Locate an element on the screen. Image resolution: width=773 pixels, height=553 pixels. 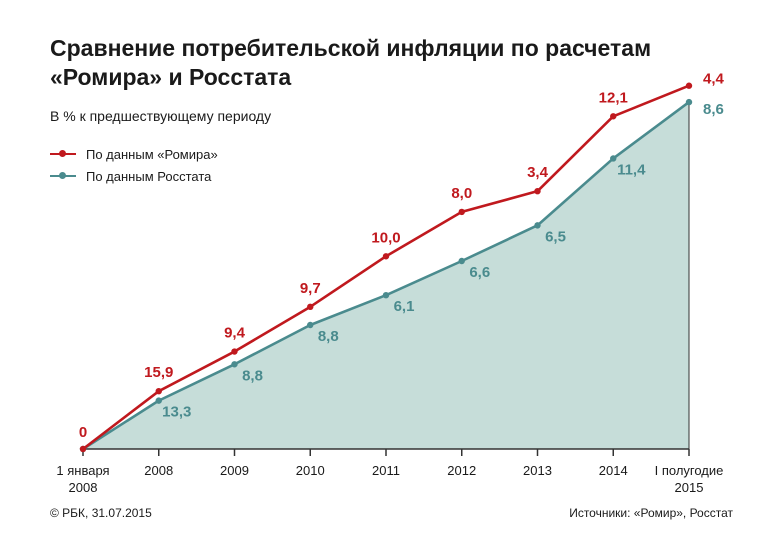
x-tick-label: 2012 is located at coordinates (461, 470).